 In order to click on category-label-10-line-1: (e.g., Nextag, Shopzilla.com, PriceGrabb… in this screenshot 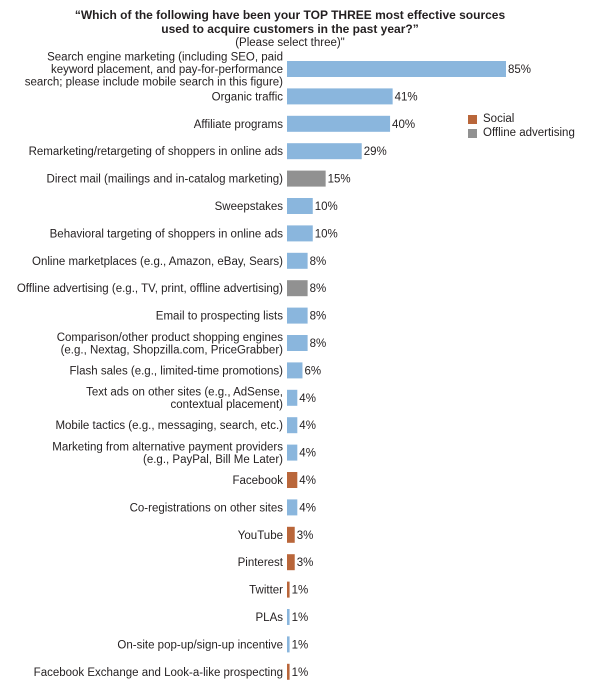, I will do `click(172, 350)`.